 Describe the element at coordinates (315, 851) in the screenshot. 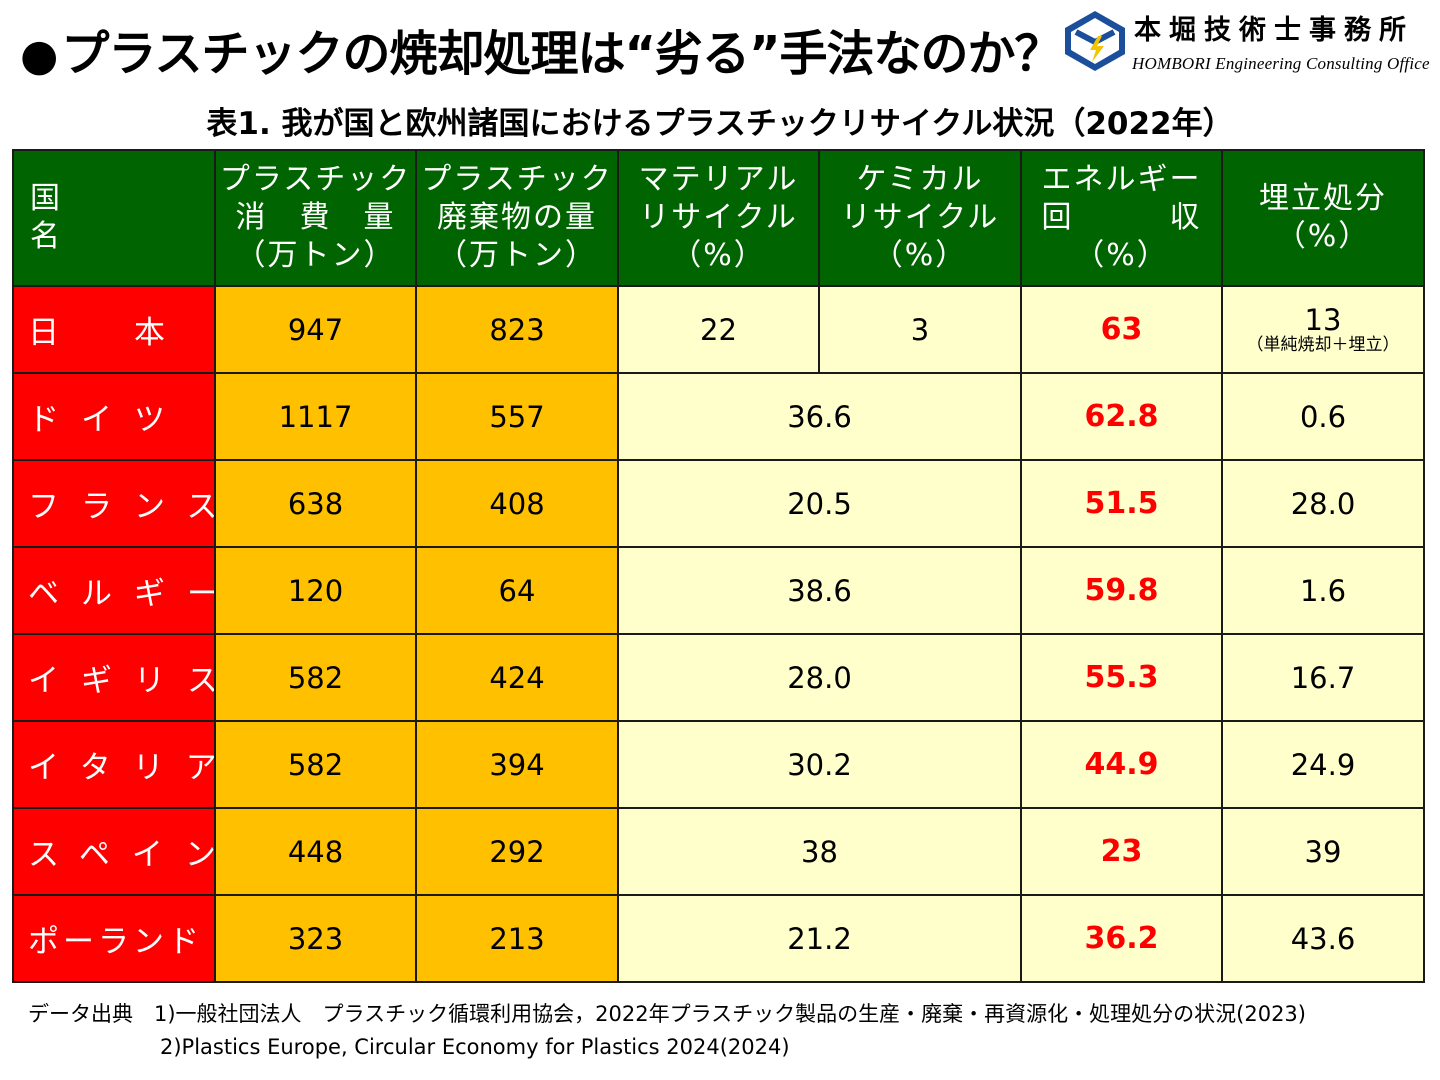

I see `consumption-cell: 448` at that location.